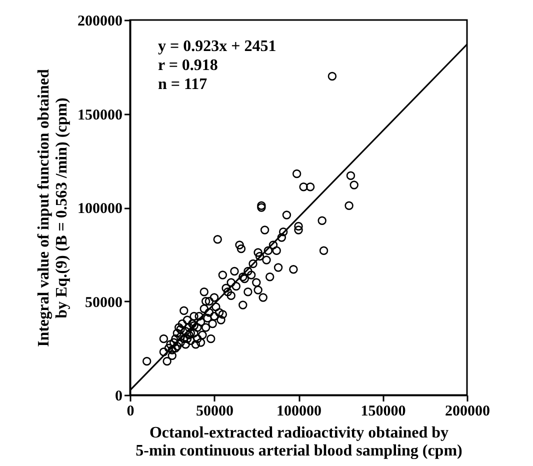 The width and height of the screenshot is (533, 466). What do you see at coordinates (100, 209) in the screenshot?
I see `y-tick-label: 100000` at bounding box center [100, 209].